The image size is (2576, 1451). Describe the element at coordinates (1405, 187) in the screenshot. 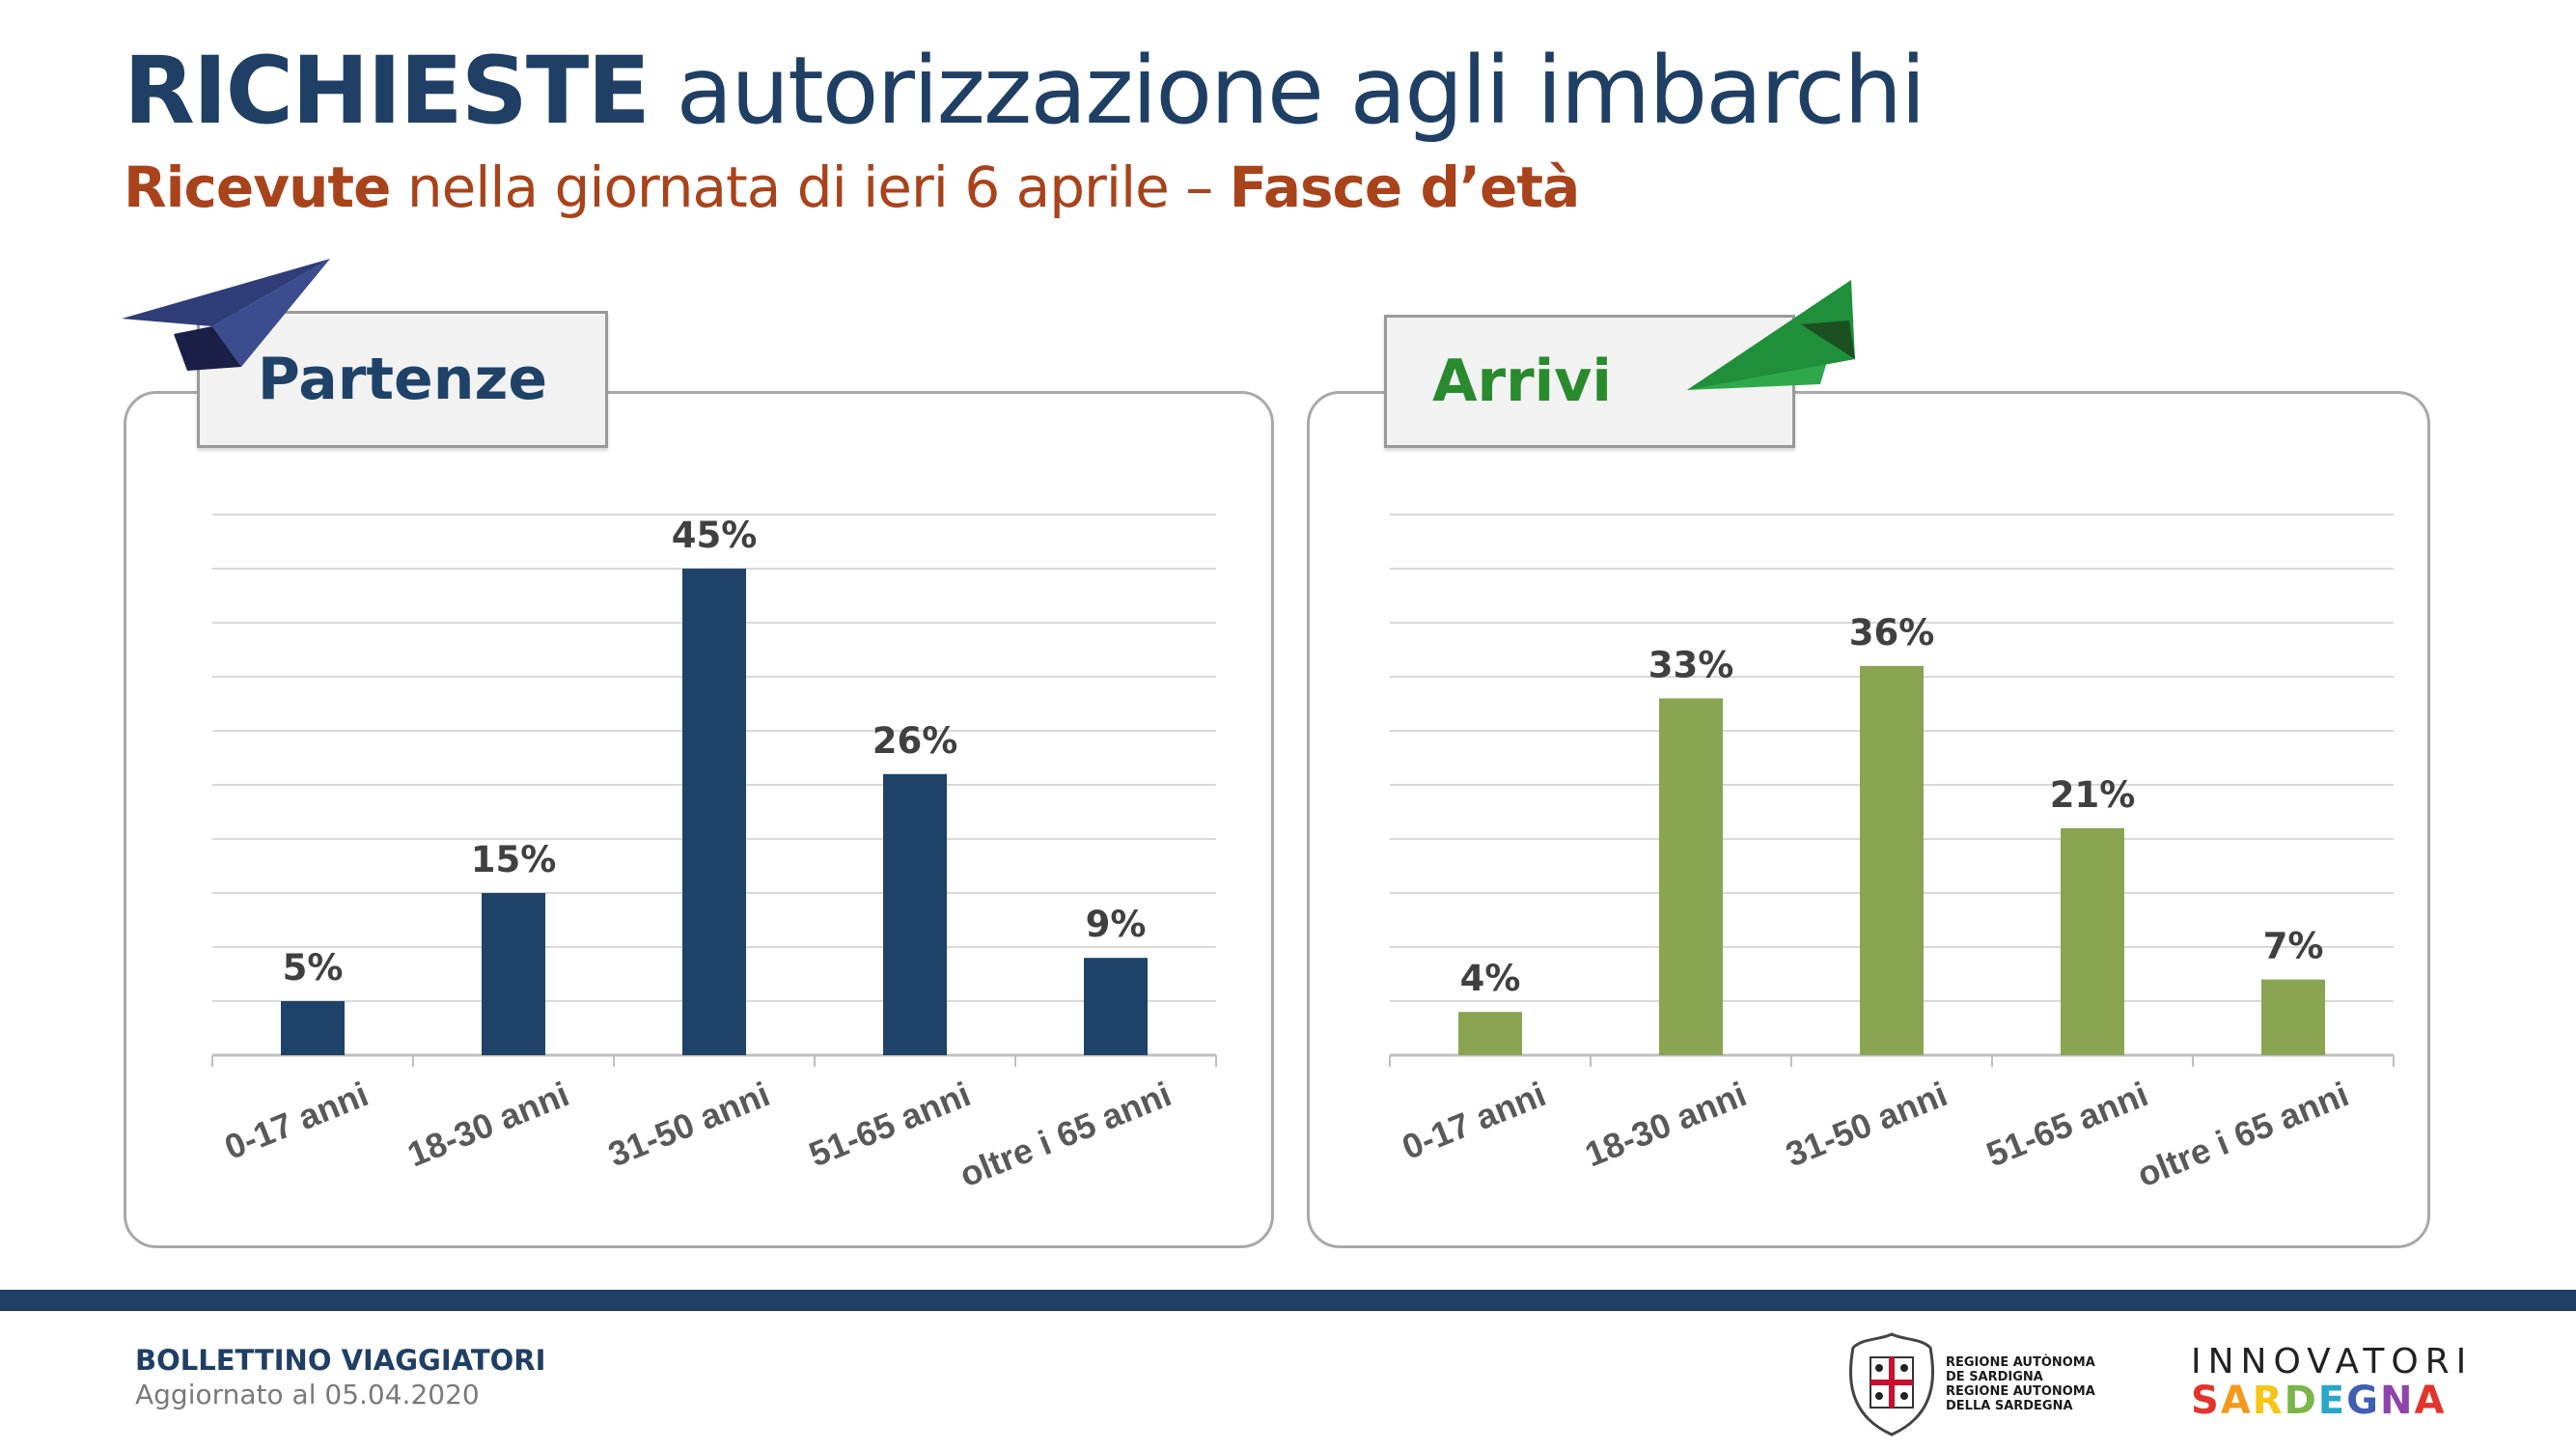

I see `subtitle-bold-age: Fasce d’età` at that location.